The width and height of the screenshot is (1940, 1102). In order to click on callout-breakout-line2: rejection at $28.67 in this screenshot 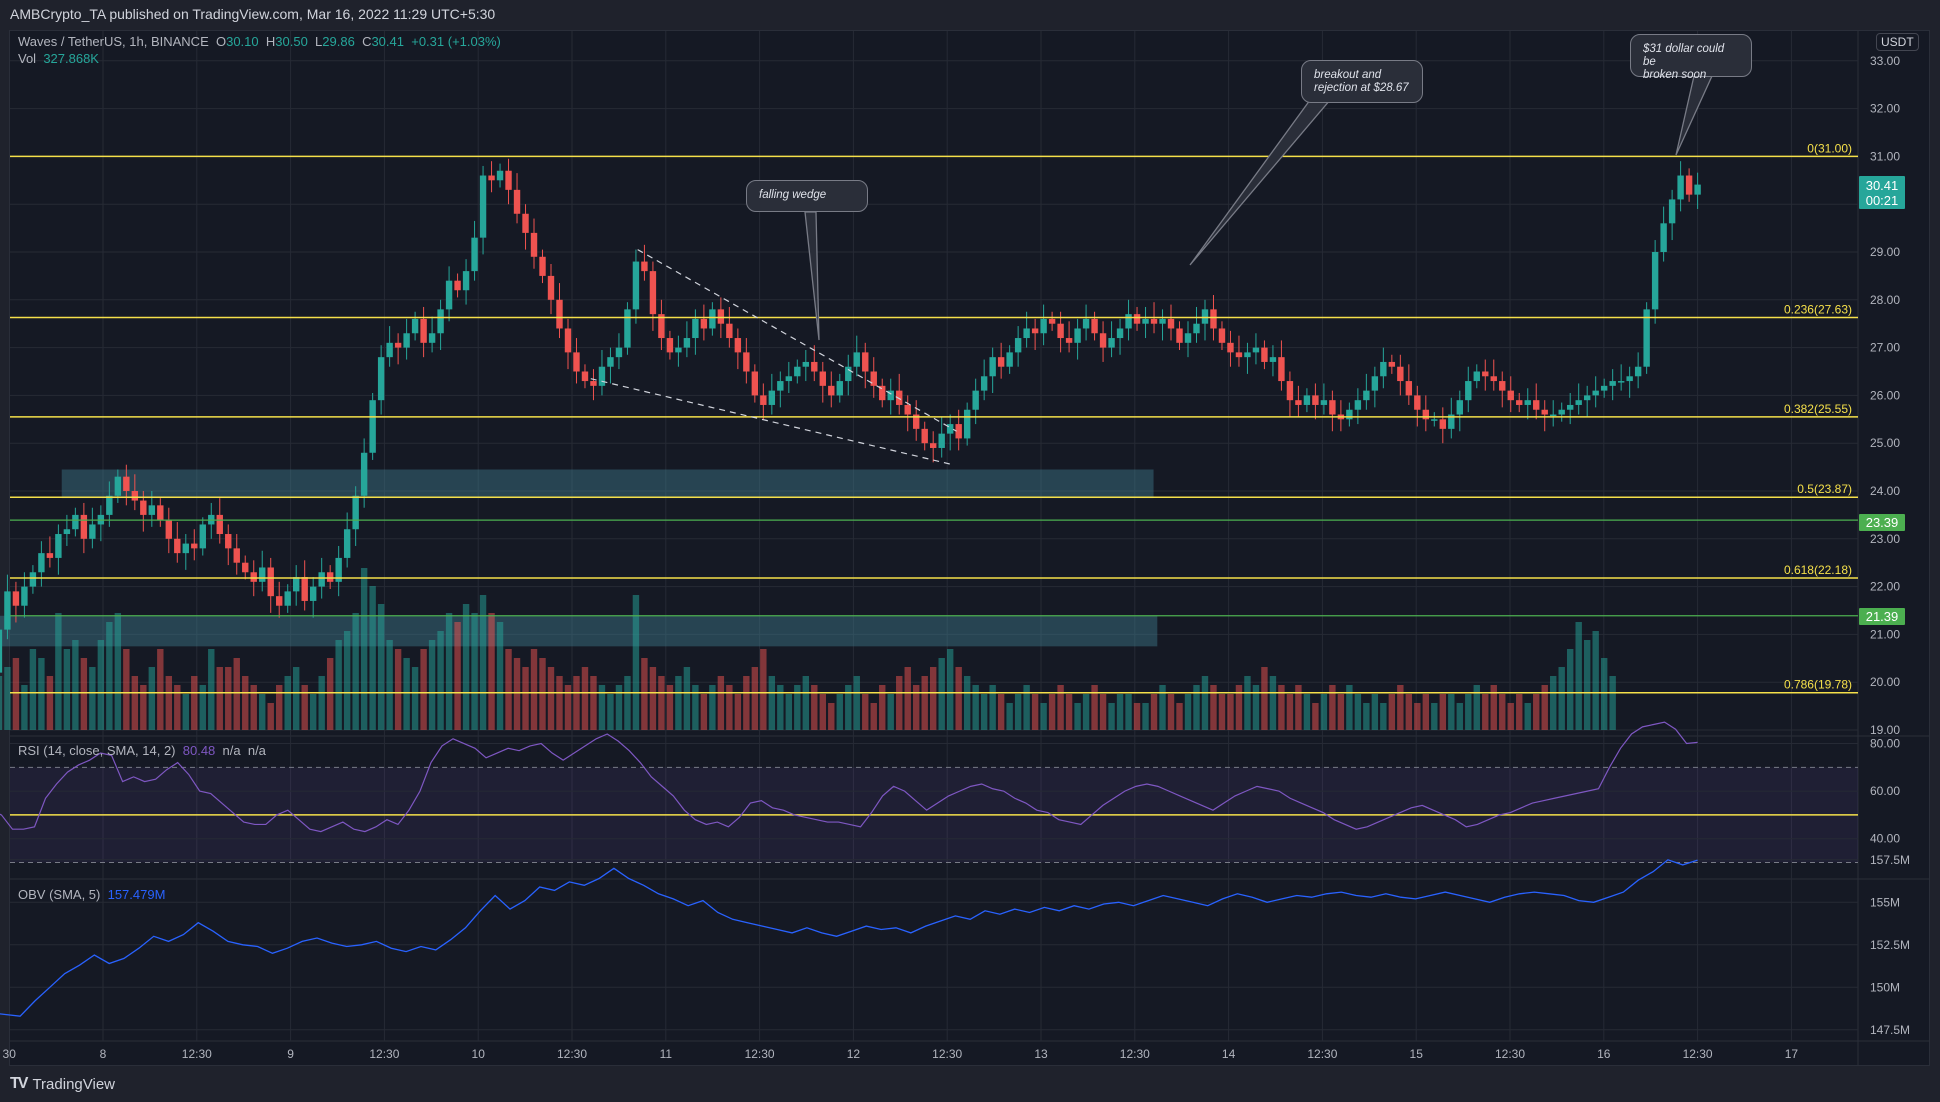, I will do `click(1361, 88)`.